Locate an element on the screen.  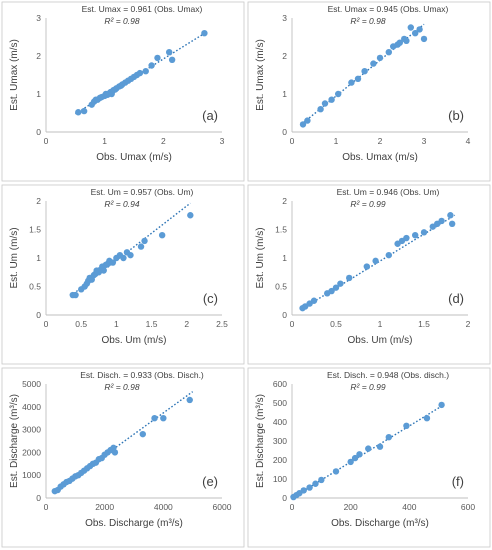
trend-equation: Est. Um = 0.946 (Obs. Um) is located at coordinates (388, 192).